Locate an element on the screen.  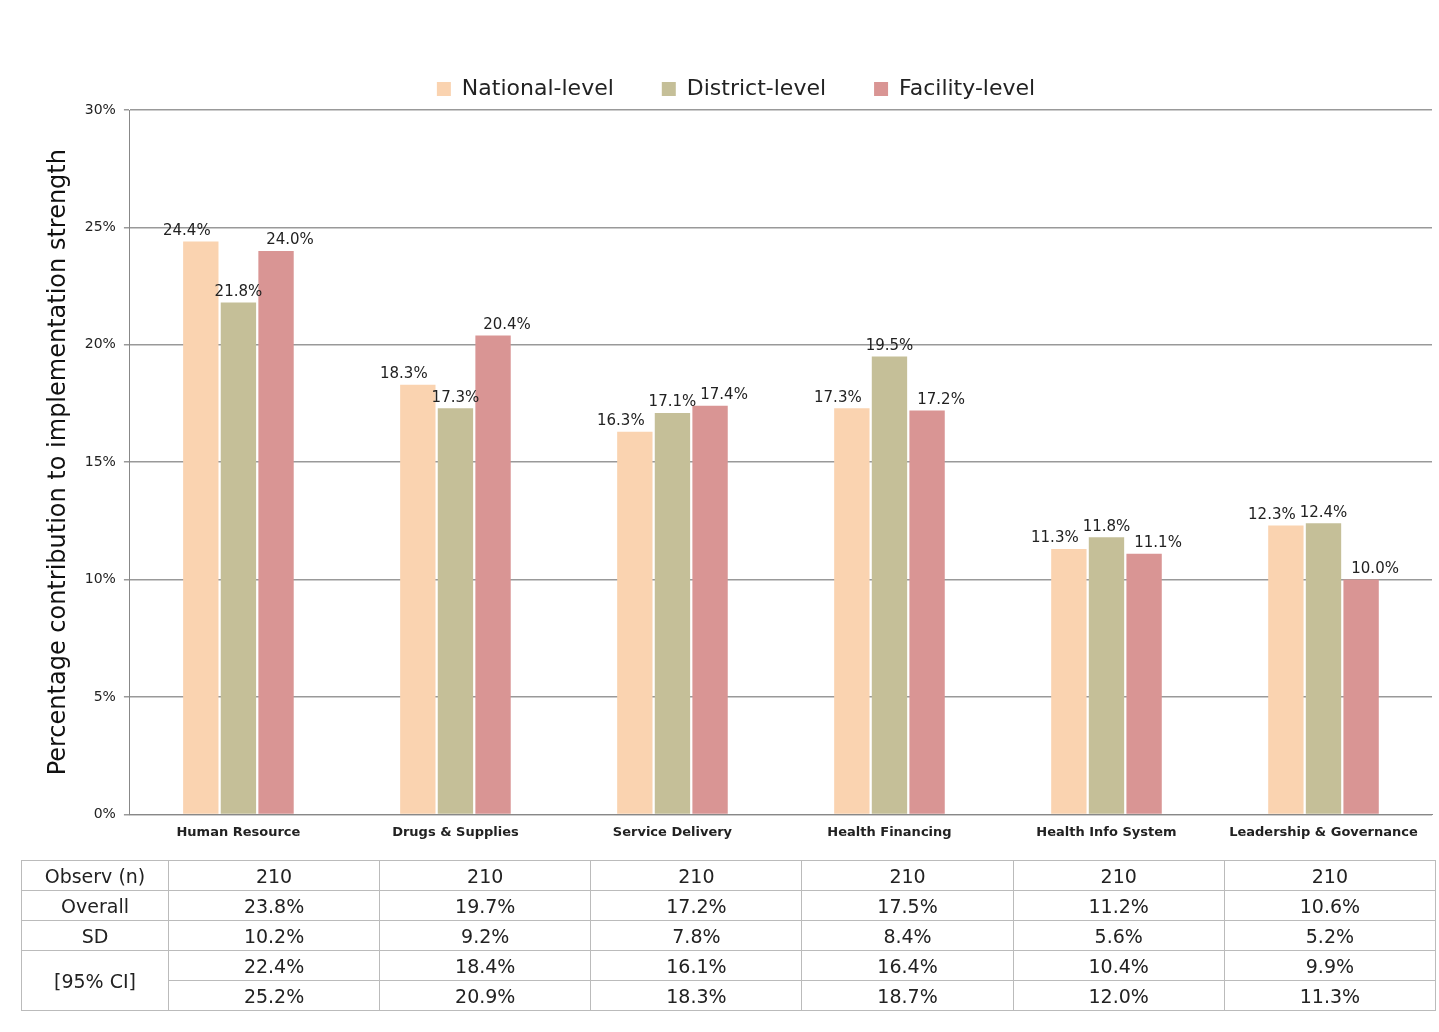
y-tick-label: 5% is located at coordinates (104, 695).